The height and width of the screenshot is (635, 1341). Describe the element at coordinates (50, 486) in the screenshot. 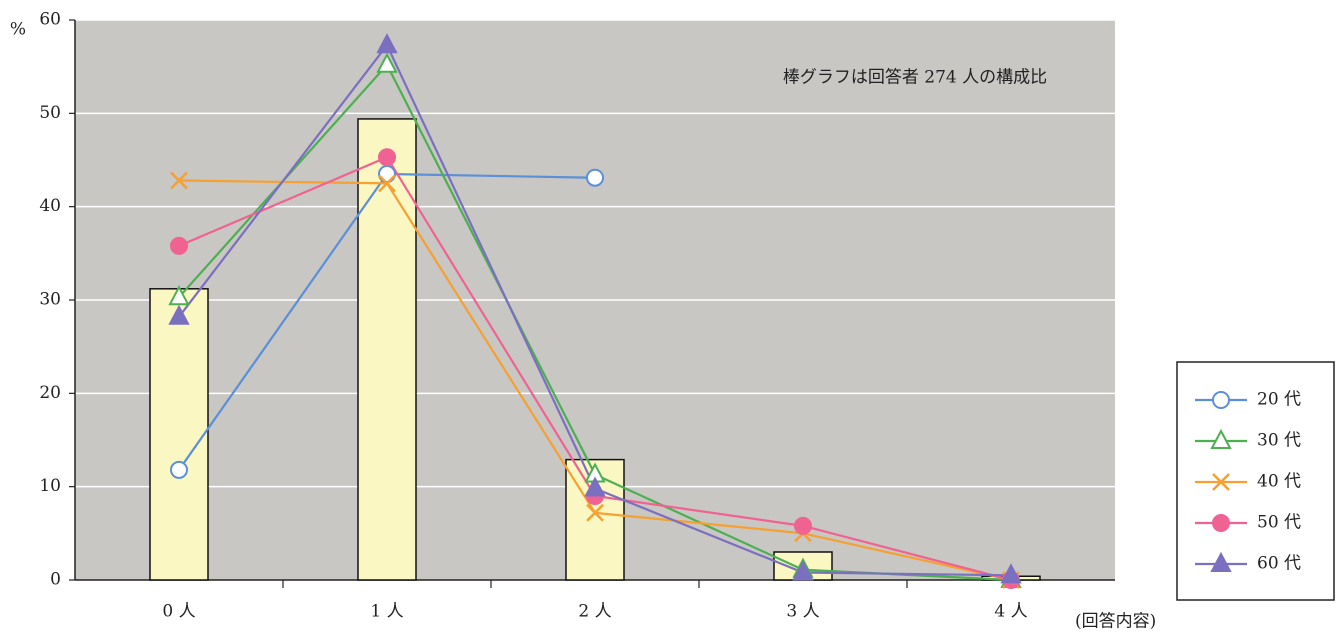

I see `y-tick-label: 10` at that location.